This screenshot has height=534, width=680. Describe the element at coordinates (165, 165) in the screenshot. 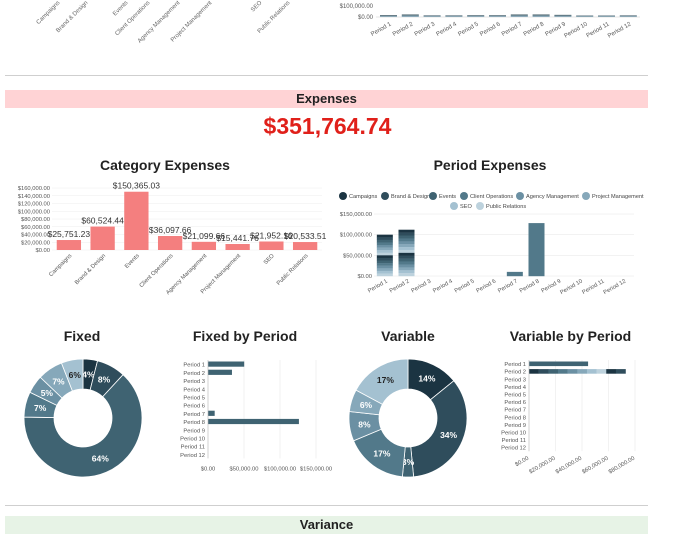

I see `category-expenses-title: Category Expenses` at that location.